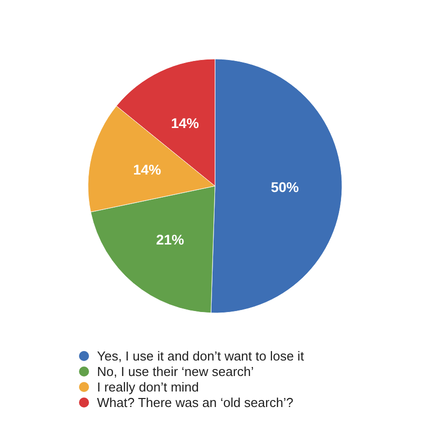  I want to click on legend-label: What? There was an ‘old search’?, so click(195, 402).